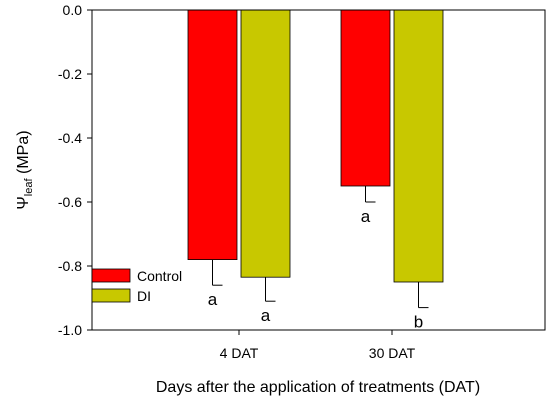 The width and height of the screenshot is (550, 408). Describe the element at coordinates (75, 170) in the screenshot. I see `y-axis: 0.0 -0.2 -0.4 -0.6 -0.8 -1.0` at that location.